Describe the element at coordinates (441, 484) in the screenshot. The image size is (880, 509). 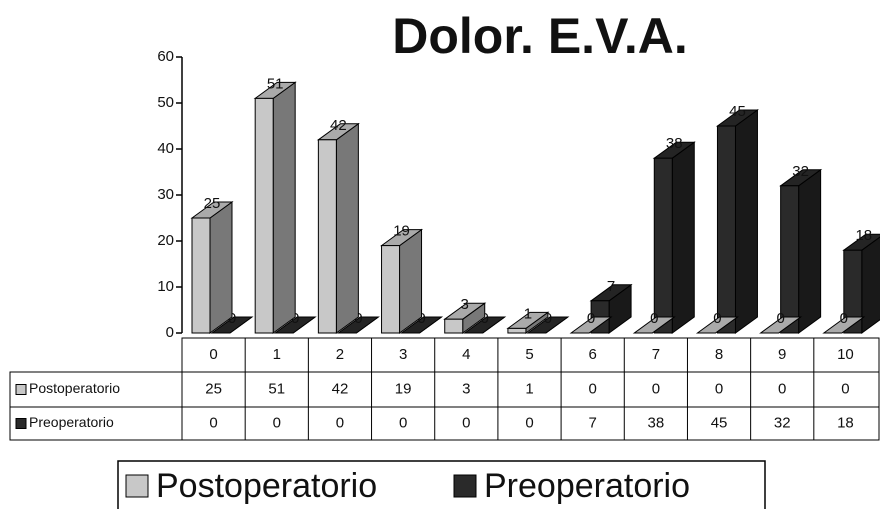
I see `legend-frame` at that location.